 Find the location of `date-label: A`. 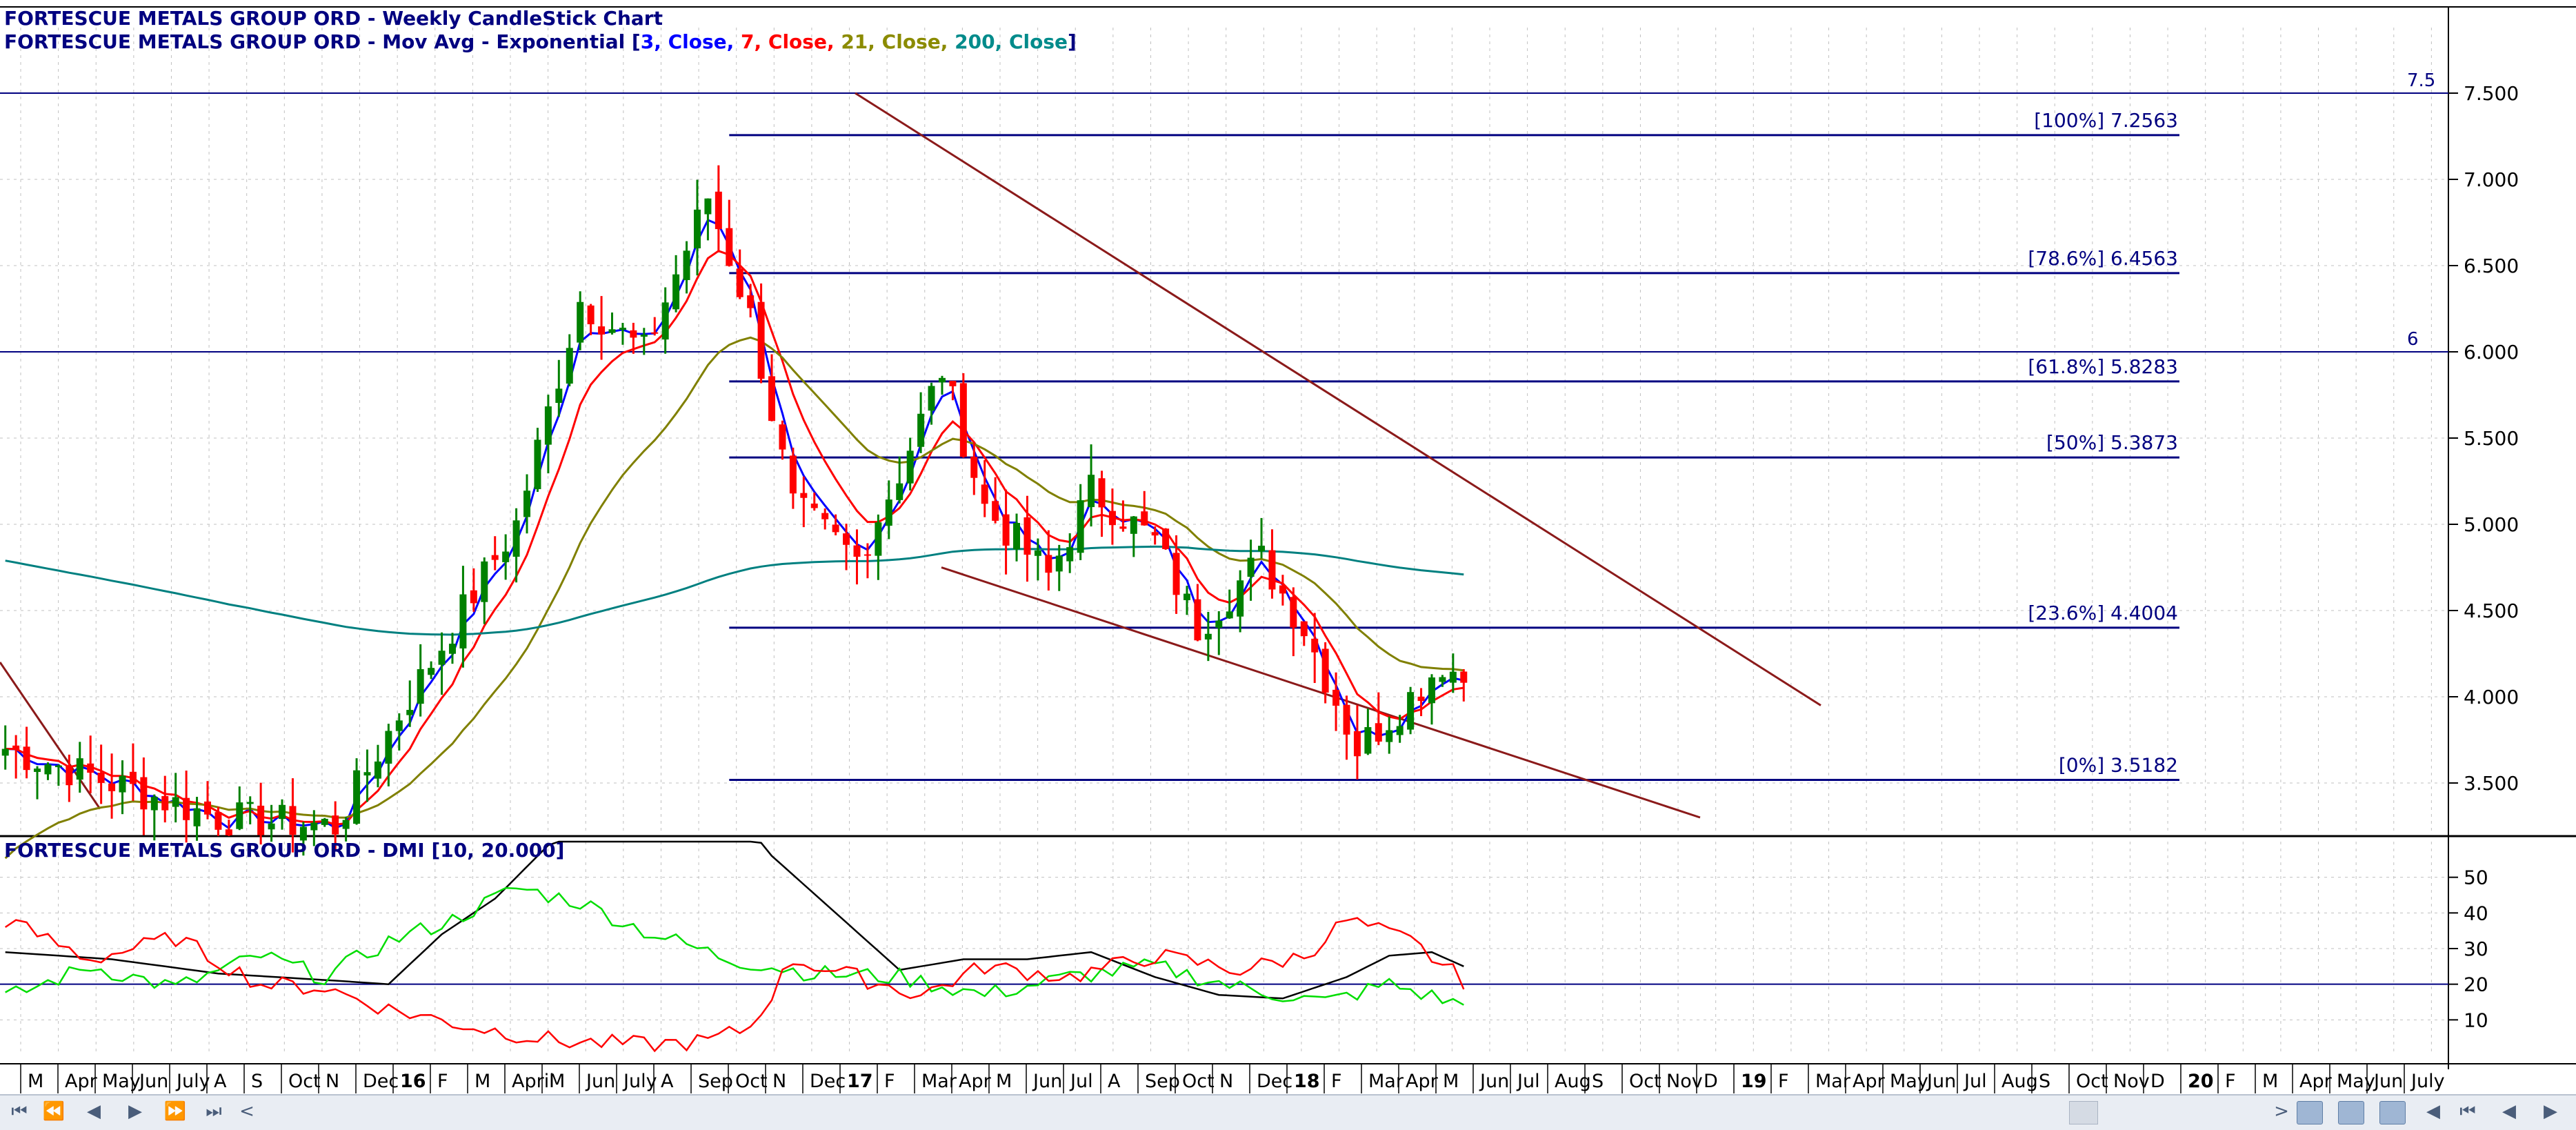

date-label: A is located at coordinates (220, 1081).